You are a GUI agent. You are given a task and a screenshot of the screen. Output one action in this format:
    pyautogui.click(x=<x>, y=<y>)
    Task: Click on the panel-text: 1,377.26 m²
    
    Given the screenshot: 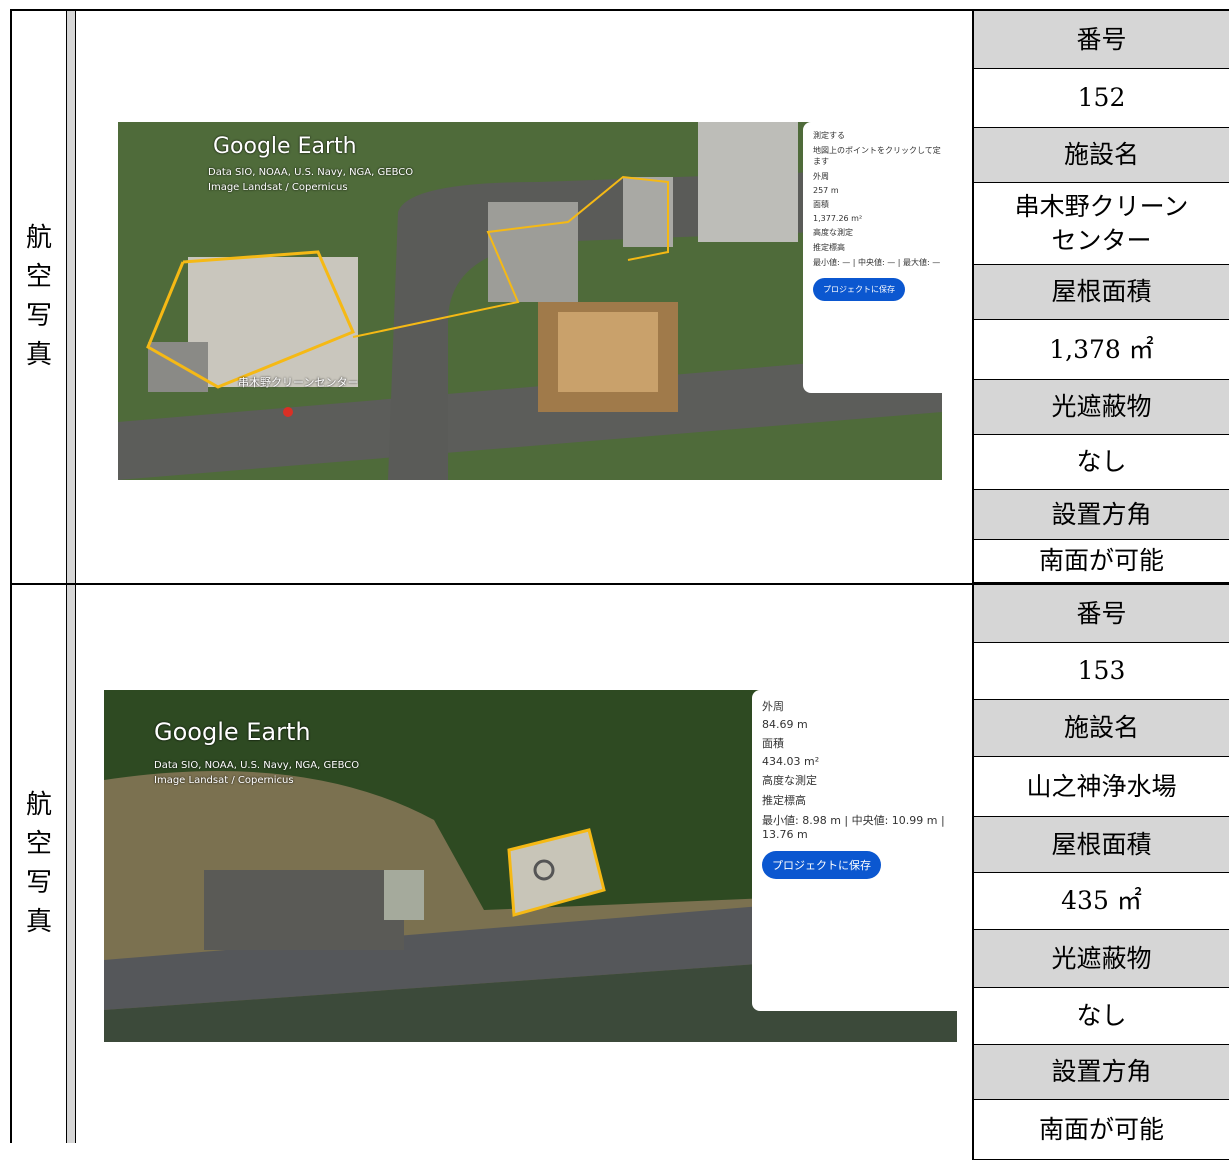 What is the action you would take?
    pyautogui.click(x=838, y=218)
    